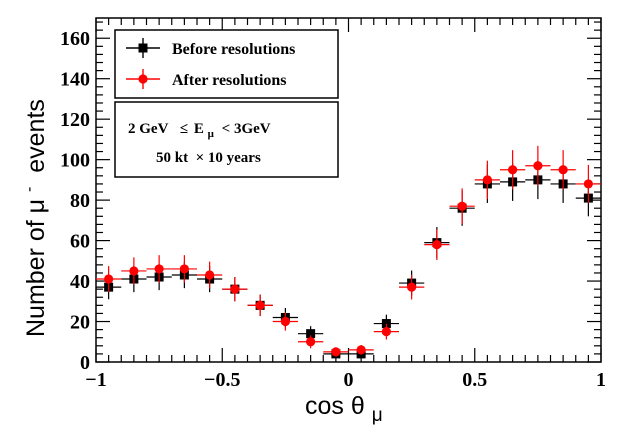 The width and height of the screenshot is (630, 429). I want to click on y-tick-label: 60, so click(80, 242).